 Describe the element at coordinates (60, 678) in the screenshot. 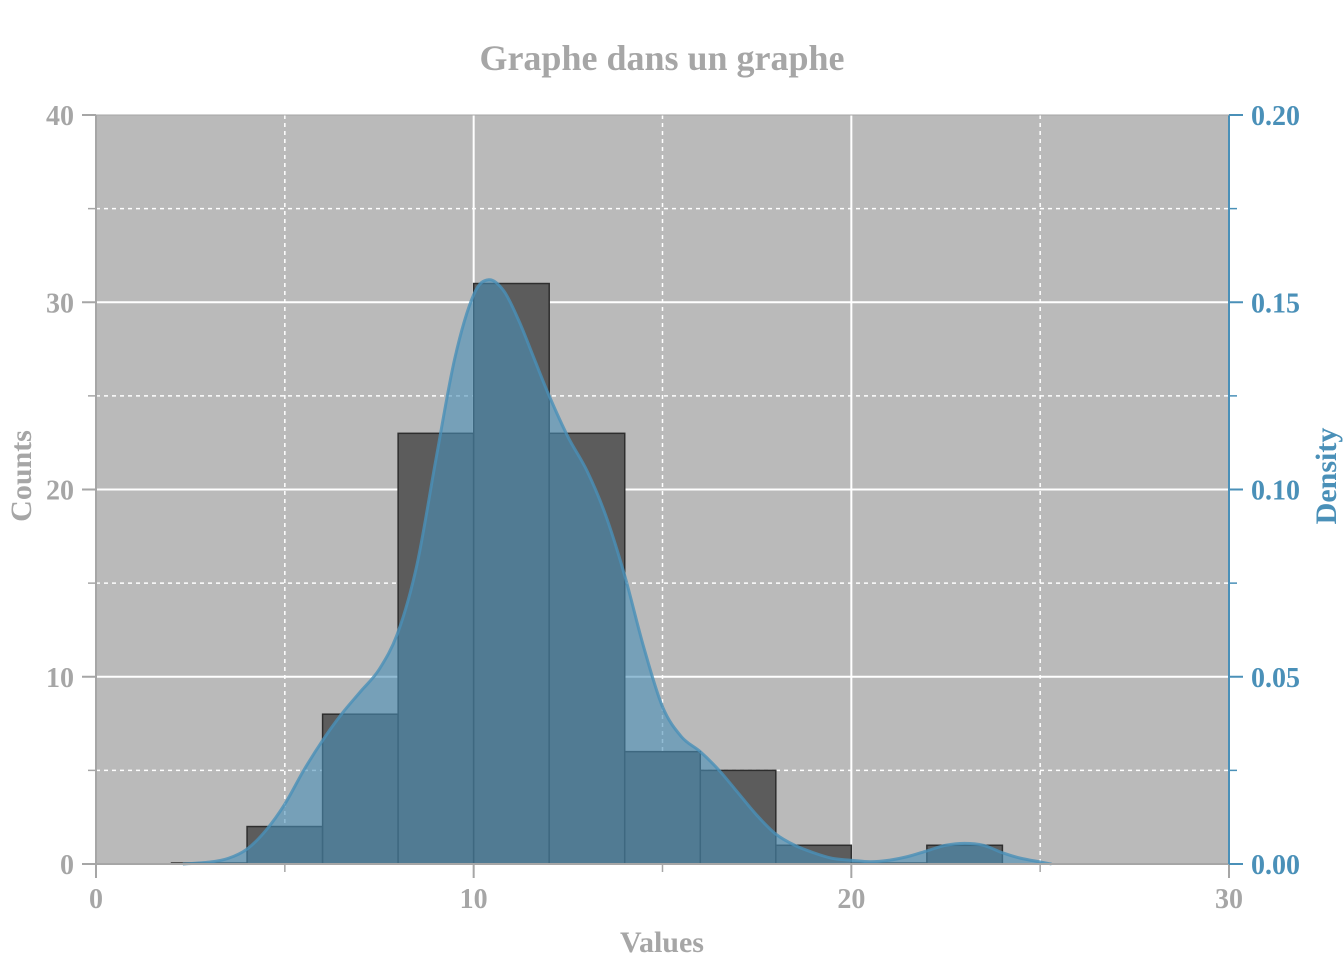

I see `y-tick-label: 10` at that location.